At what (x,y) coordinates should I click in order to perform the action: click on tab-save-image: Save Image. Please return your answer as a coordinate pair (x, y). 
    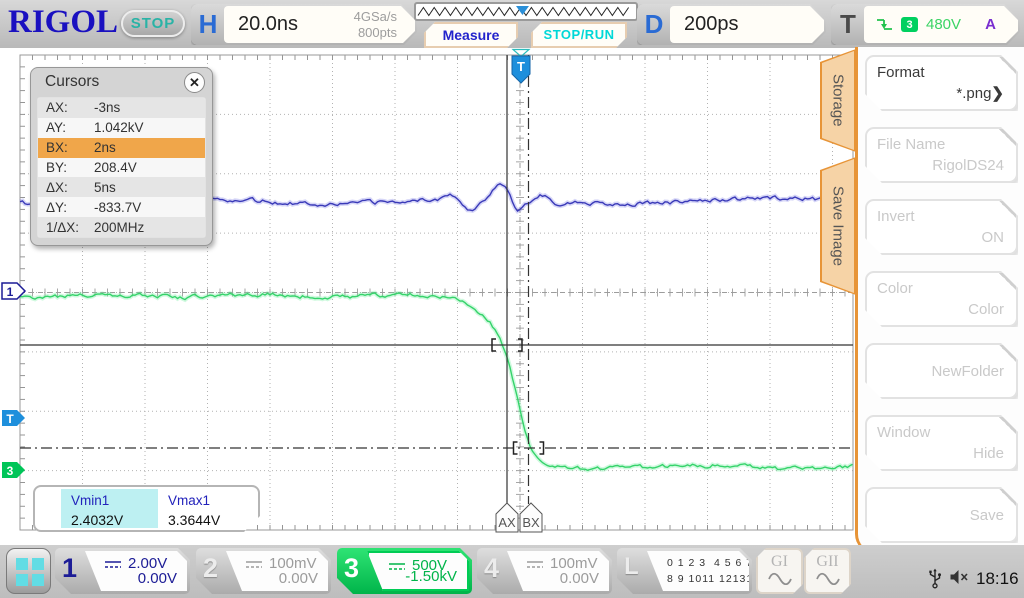
    Looking at the image, I should click on (838, 226).